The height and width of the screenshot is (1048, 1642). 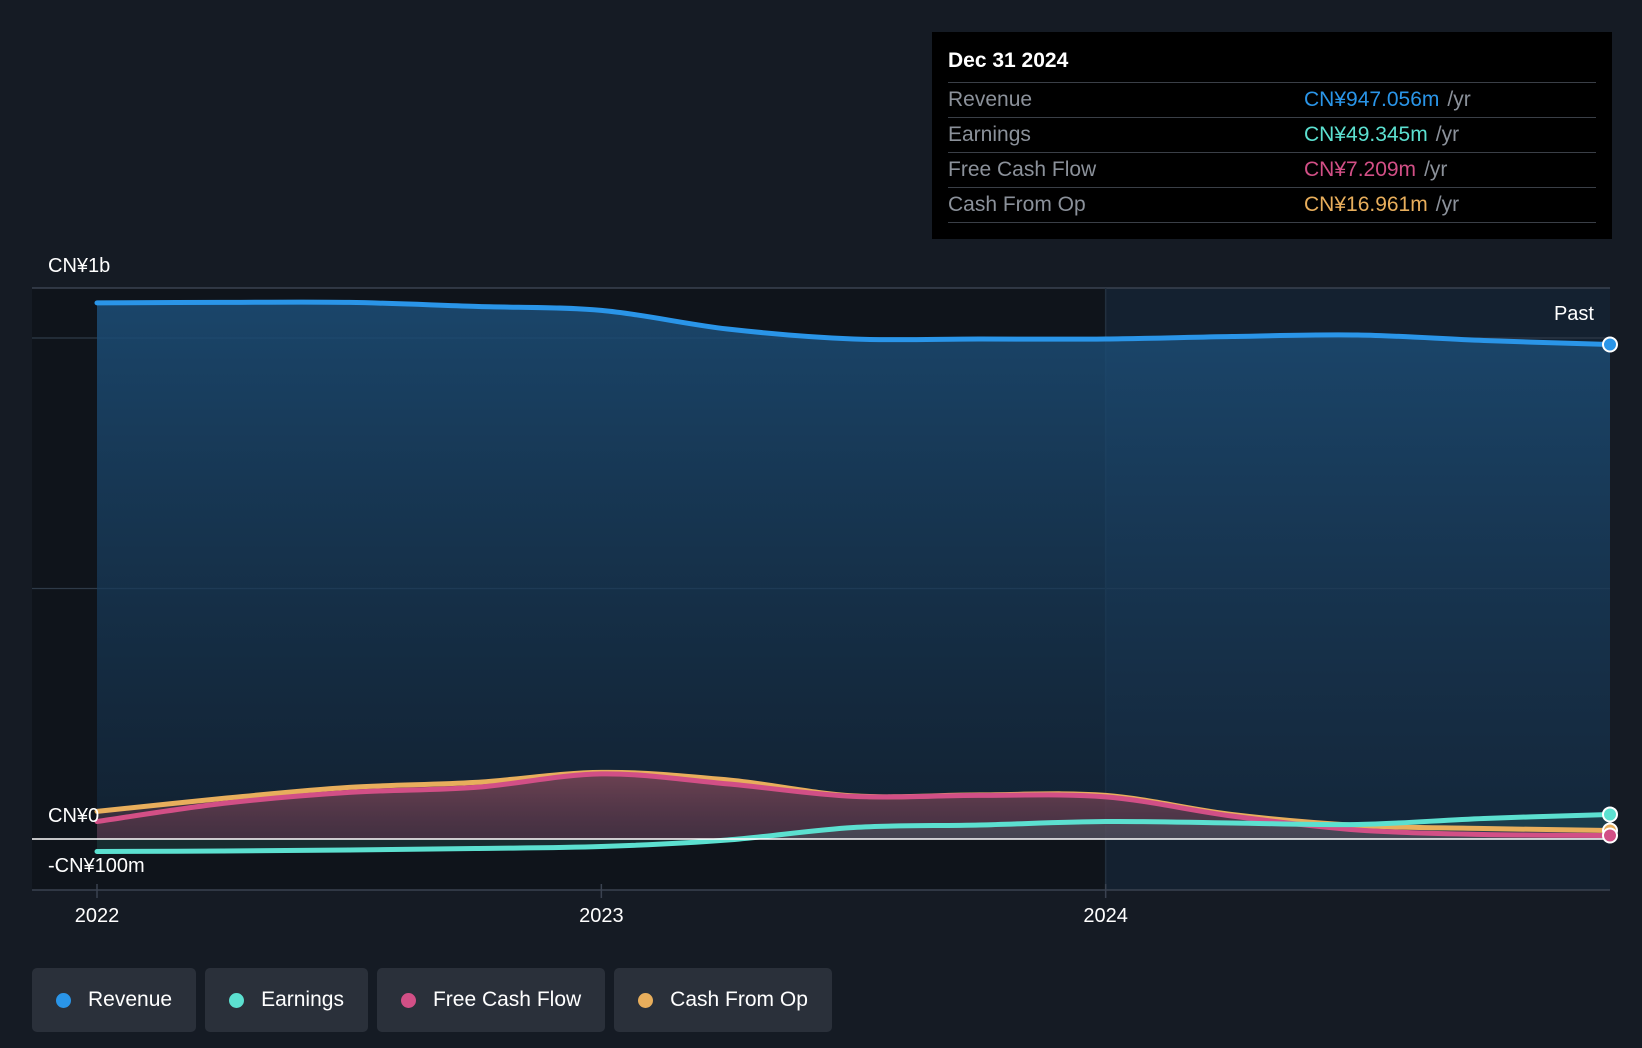 What do you see at coordinates (130, 999) in the screenshot?
I see `legend-label: Revenue` at bounding box center [130, 999].